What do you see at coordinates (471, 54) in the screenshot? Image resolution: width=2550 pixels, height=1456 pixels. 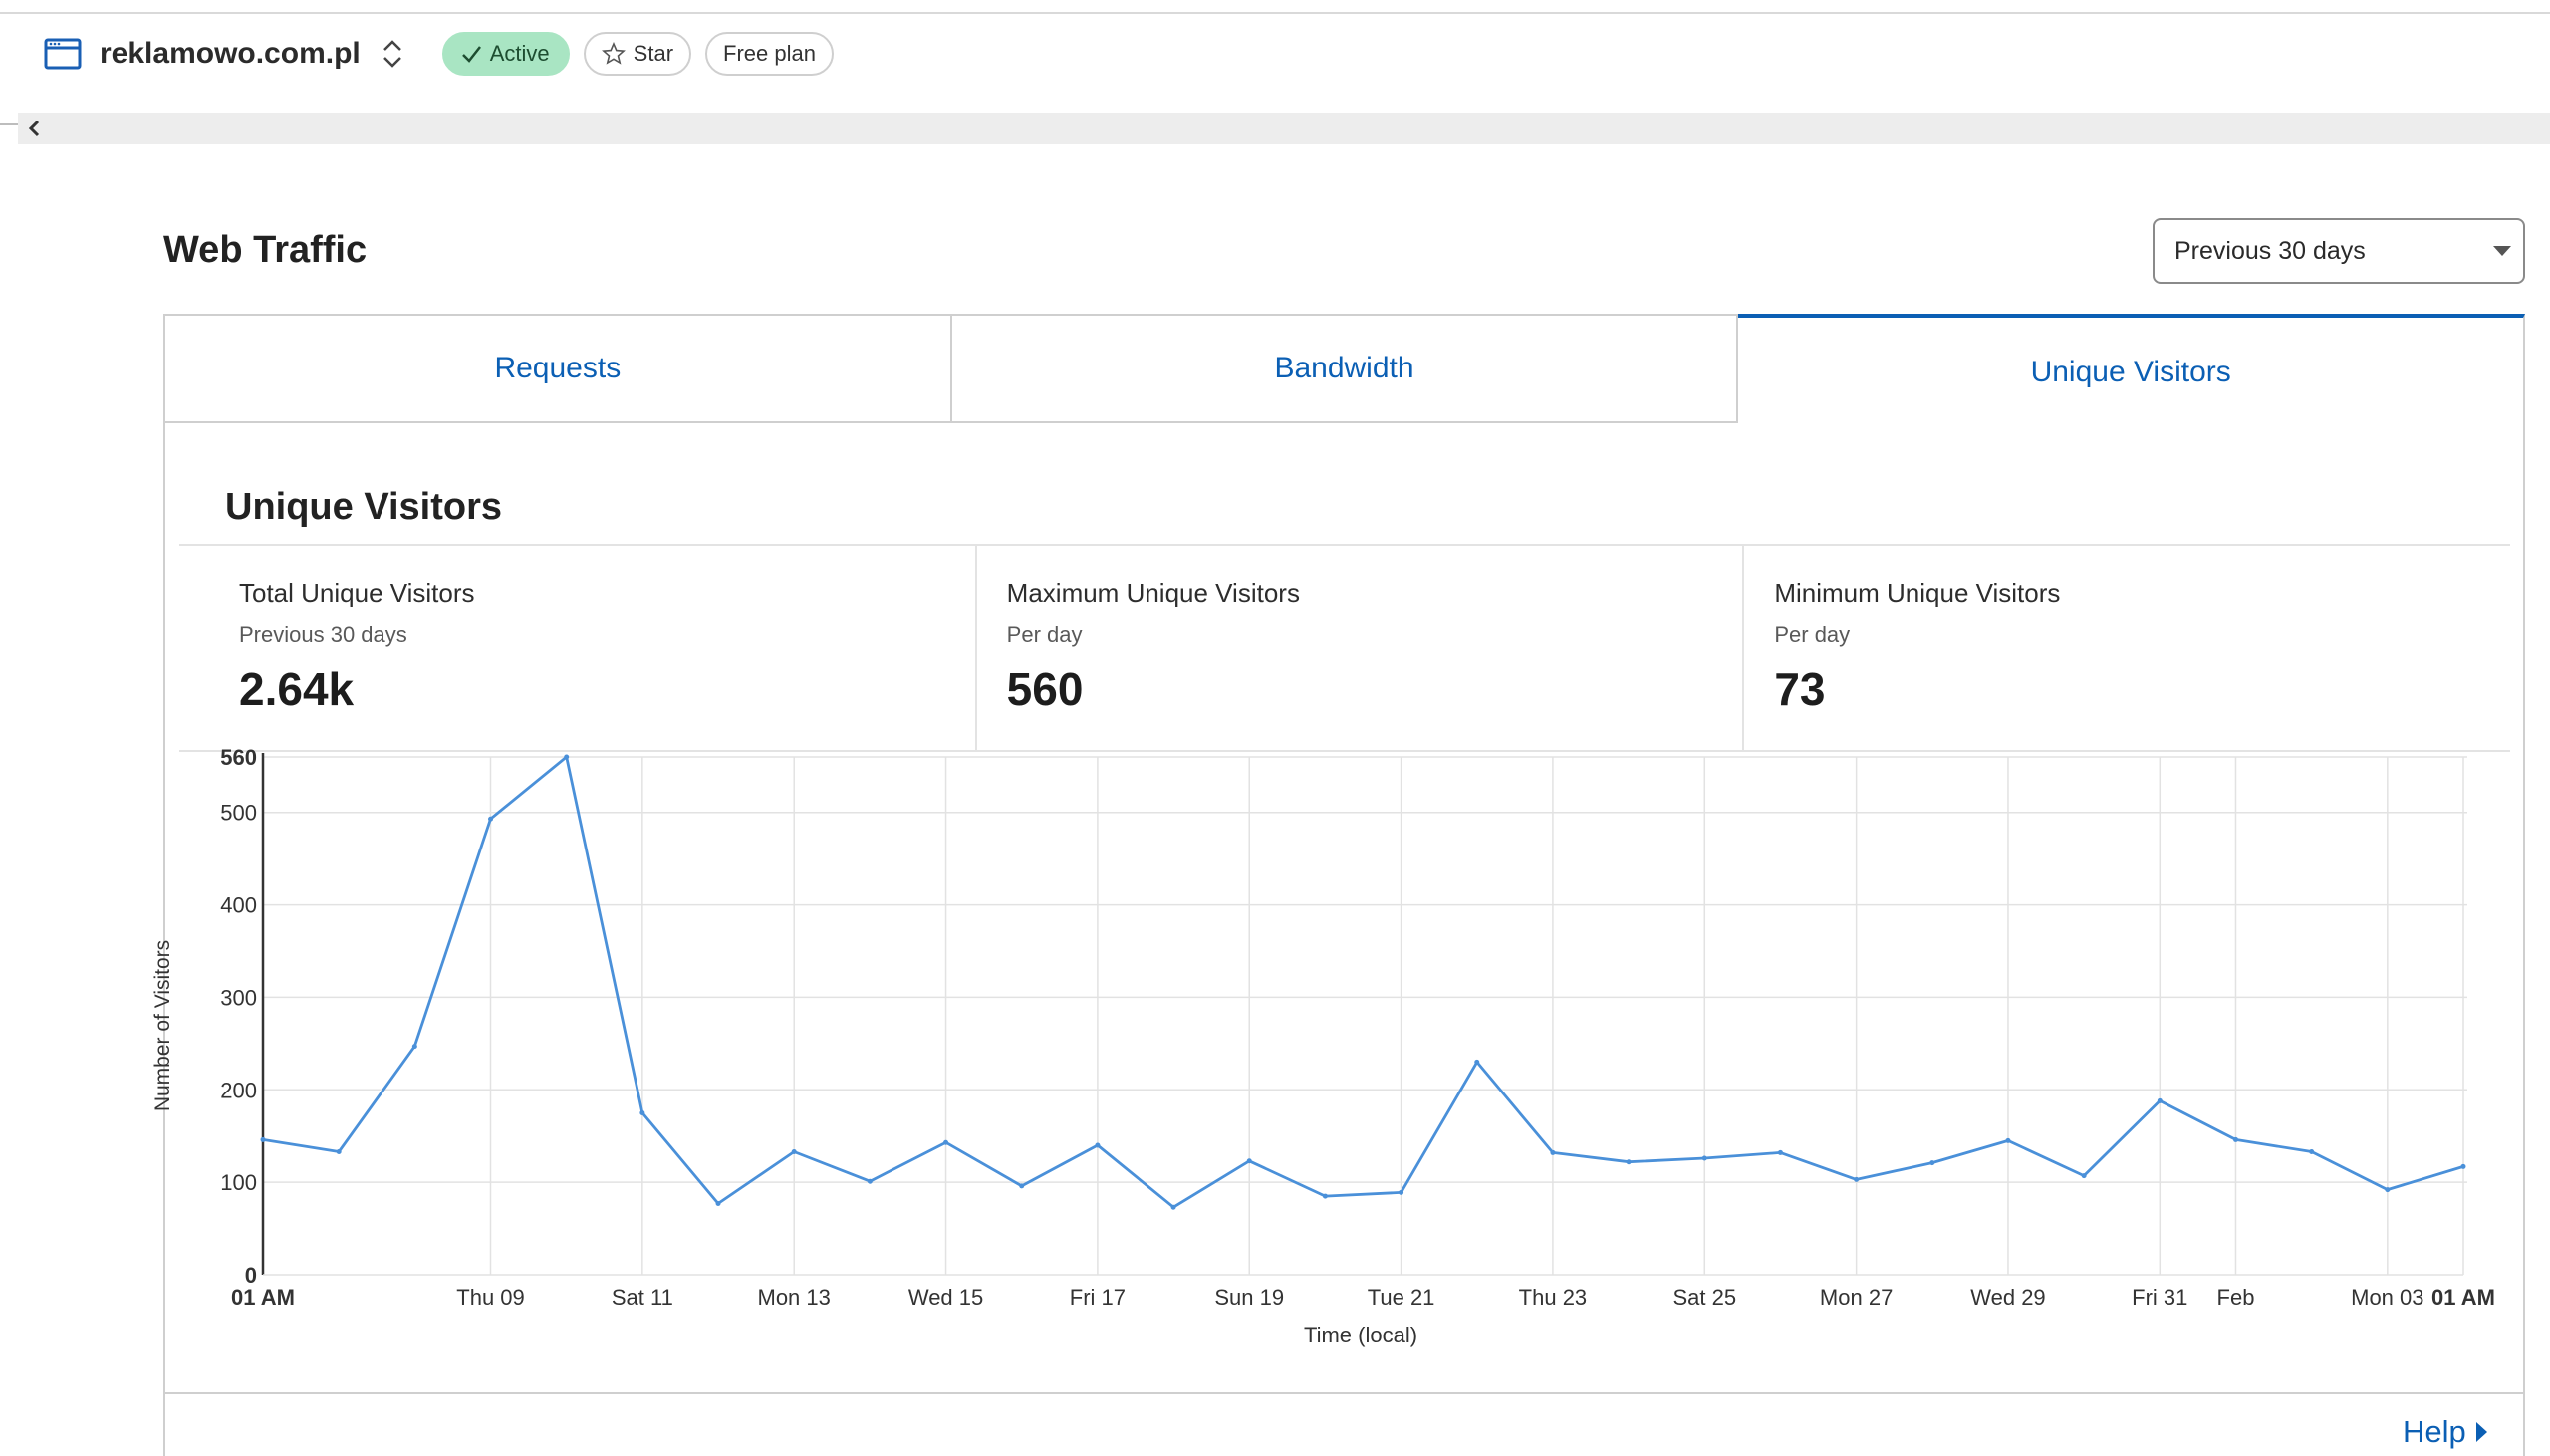 I see `check-icon` at bounding box center [471, 54].